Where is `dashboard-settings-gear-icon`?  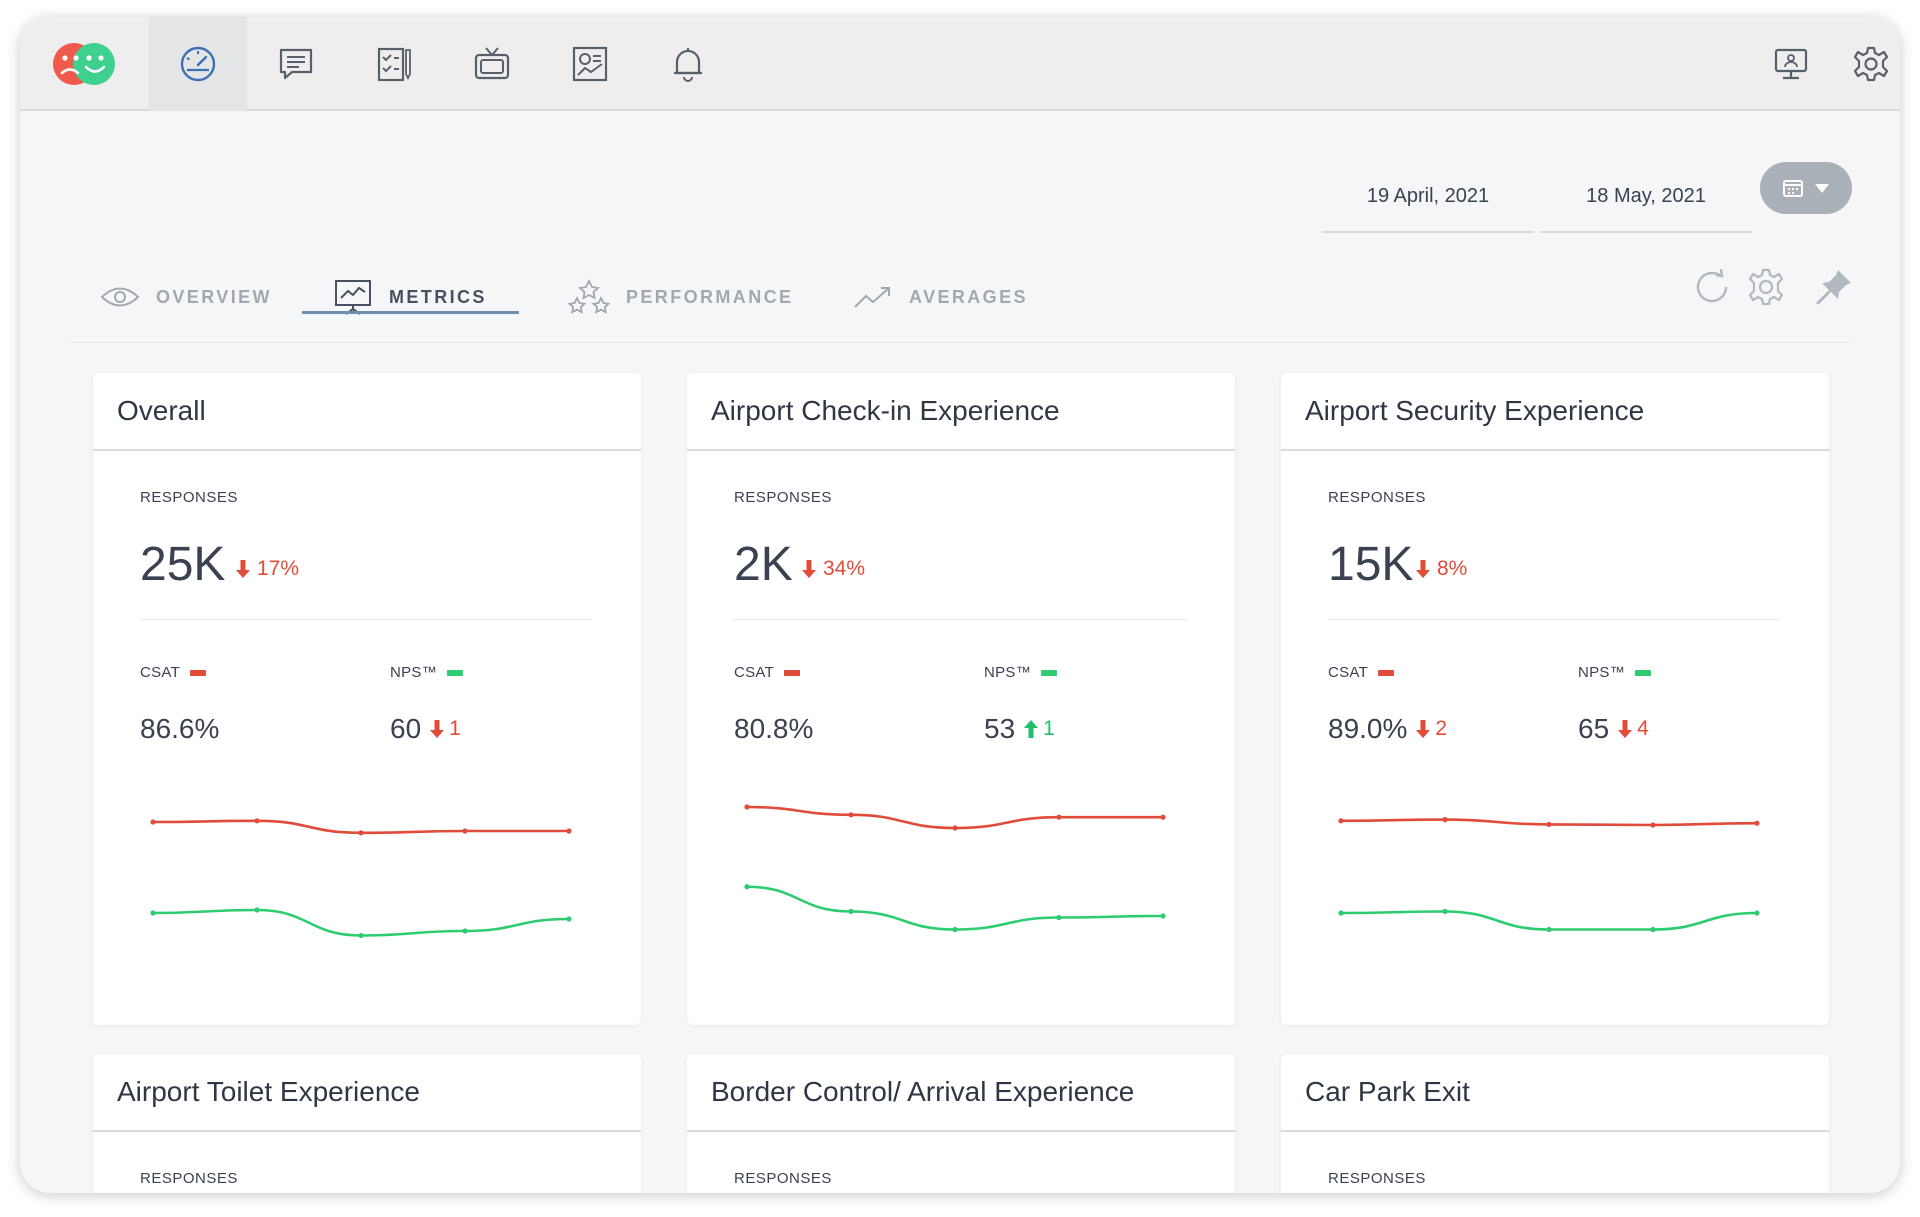 dashboard-settings-gear-icon is located at coordinates (1766, 287).